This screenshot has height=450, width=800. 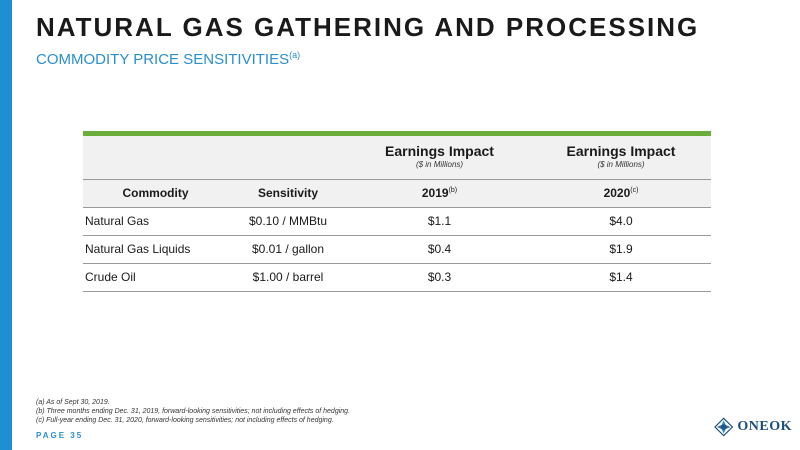 What do you see at coordinates (60, 435) in the screenshot?
I see `page-number: PAGE 35` at bounding box center [60, 435].